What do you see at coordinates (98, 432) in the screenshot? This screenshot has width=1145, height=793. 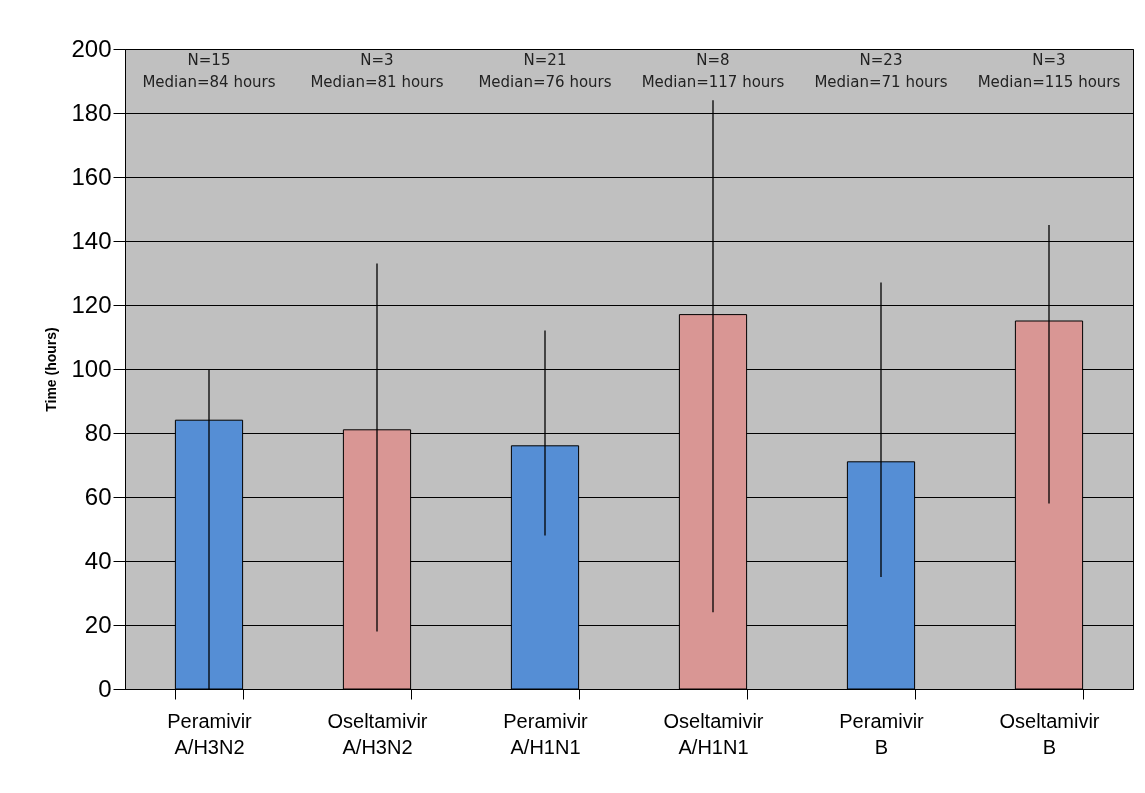 I see `y-tick-label: 80` at bounding box center [98, 432].